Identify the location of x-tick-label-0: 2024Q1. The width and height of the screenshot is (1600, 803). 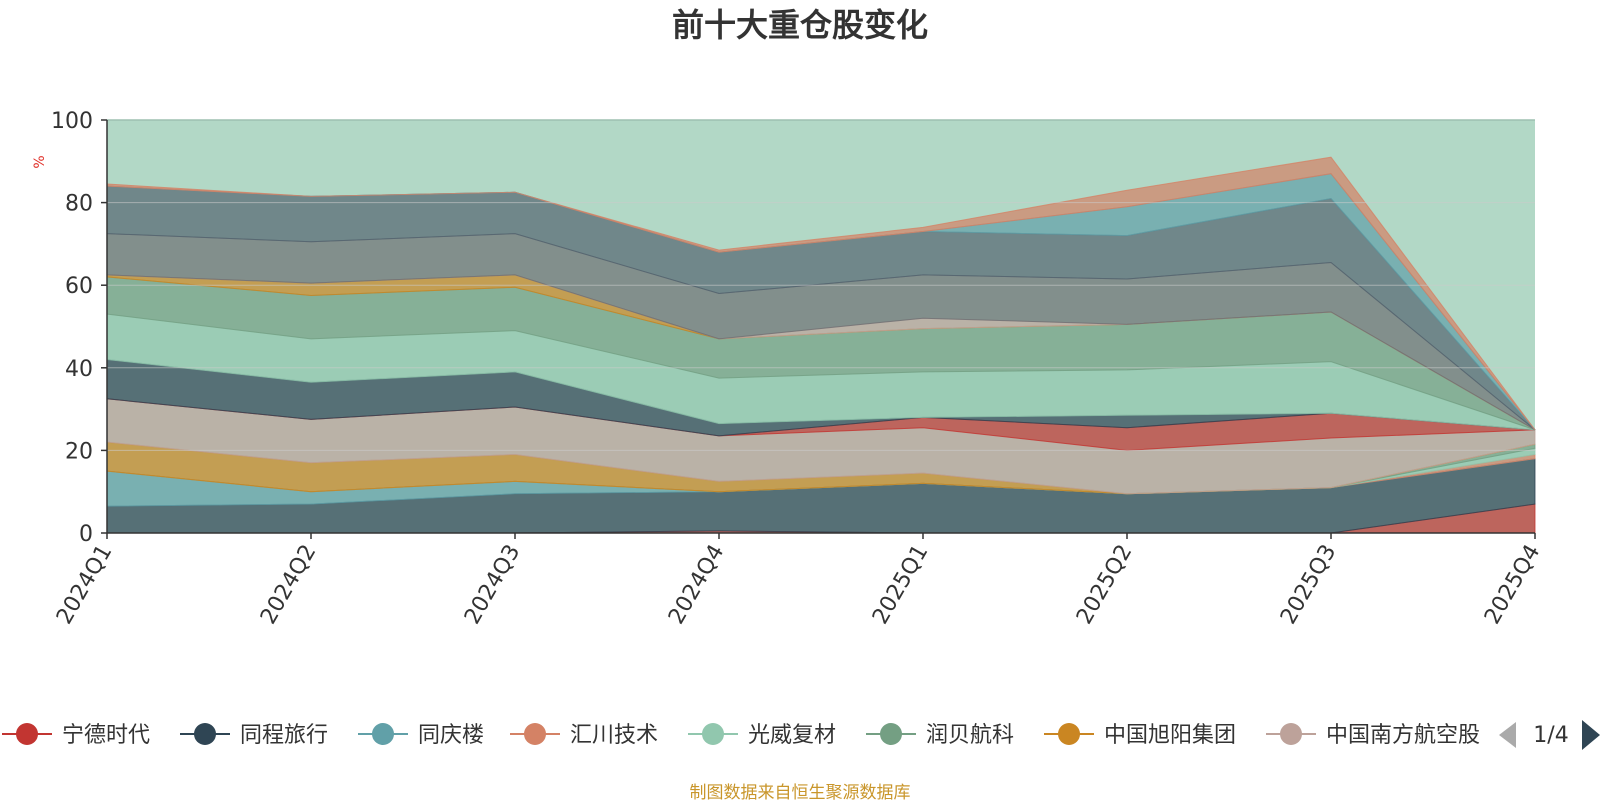
(84, 585).